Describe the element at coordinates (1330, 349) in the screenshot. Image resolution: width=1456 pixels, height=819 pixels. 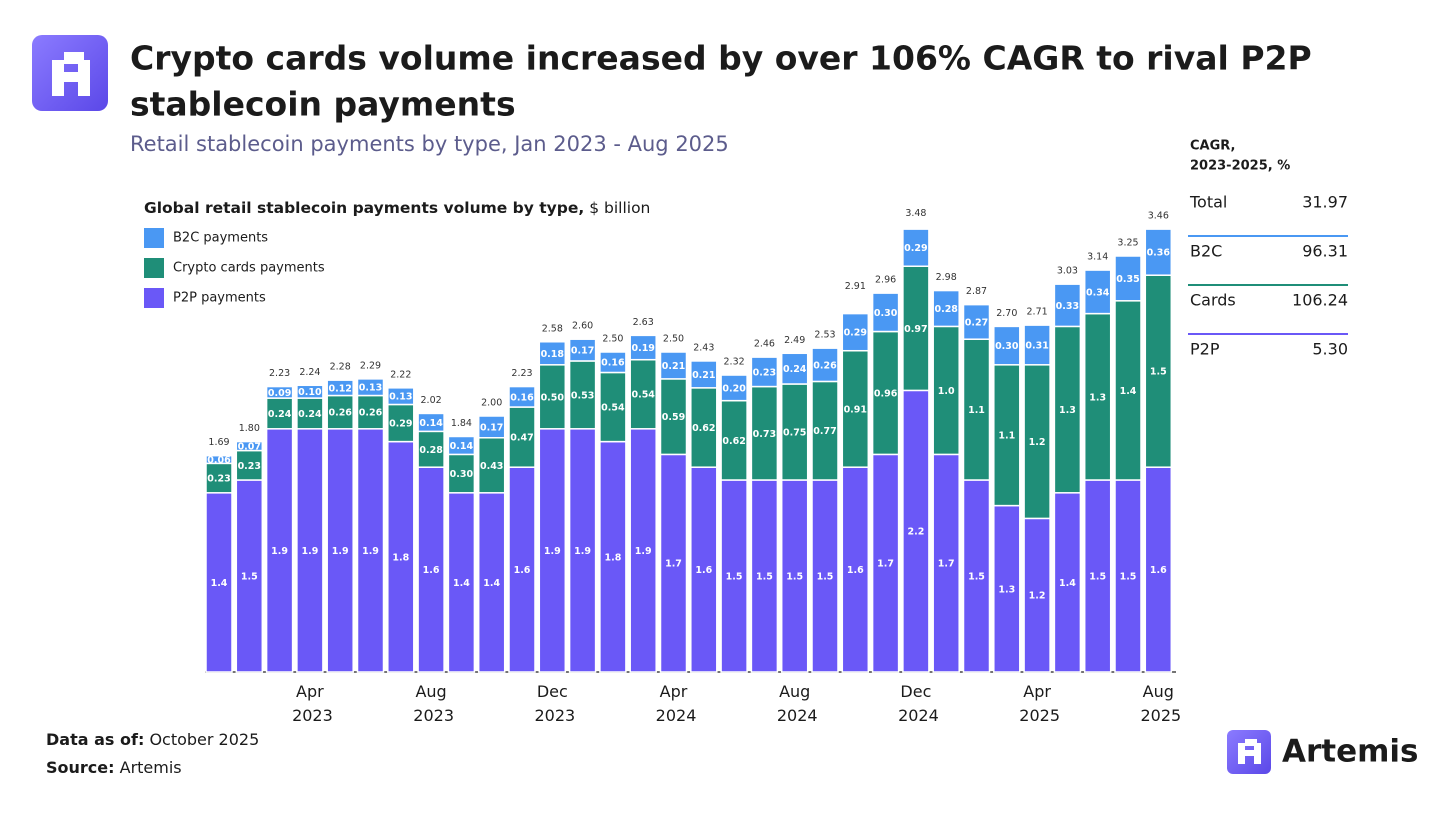
I see `row-value: 5.30` at that location.